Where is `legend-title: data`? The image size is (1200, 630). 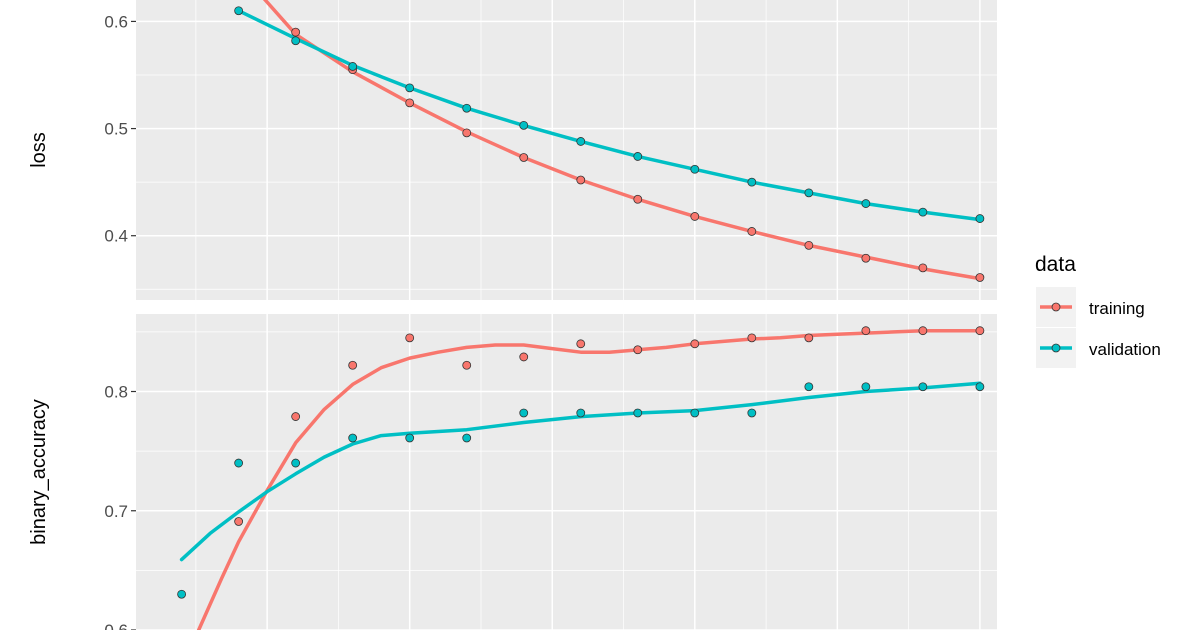
legend-title: data is located at coordinates (1055, 264).